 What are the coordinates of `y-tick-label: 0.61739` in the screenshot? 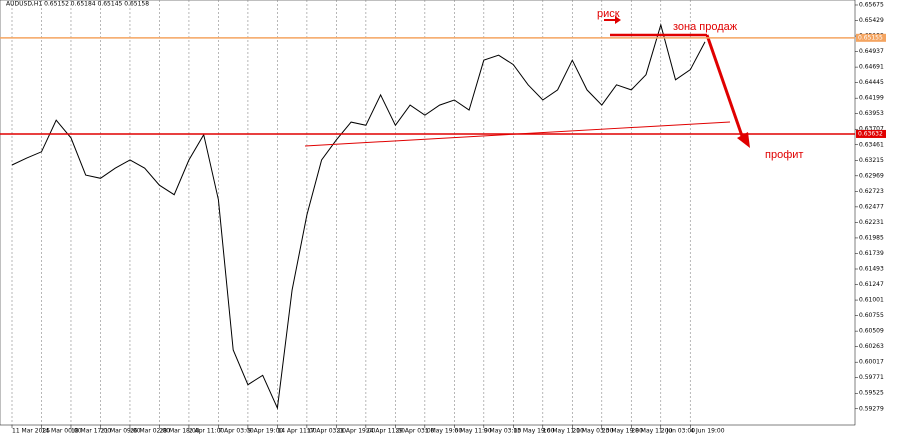 It's located at (871, 253).